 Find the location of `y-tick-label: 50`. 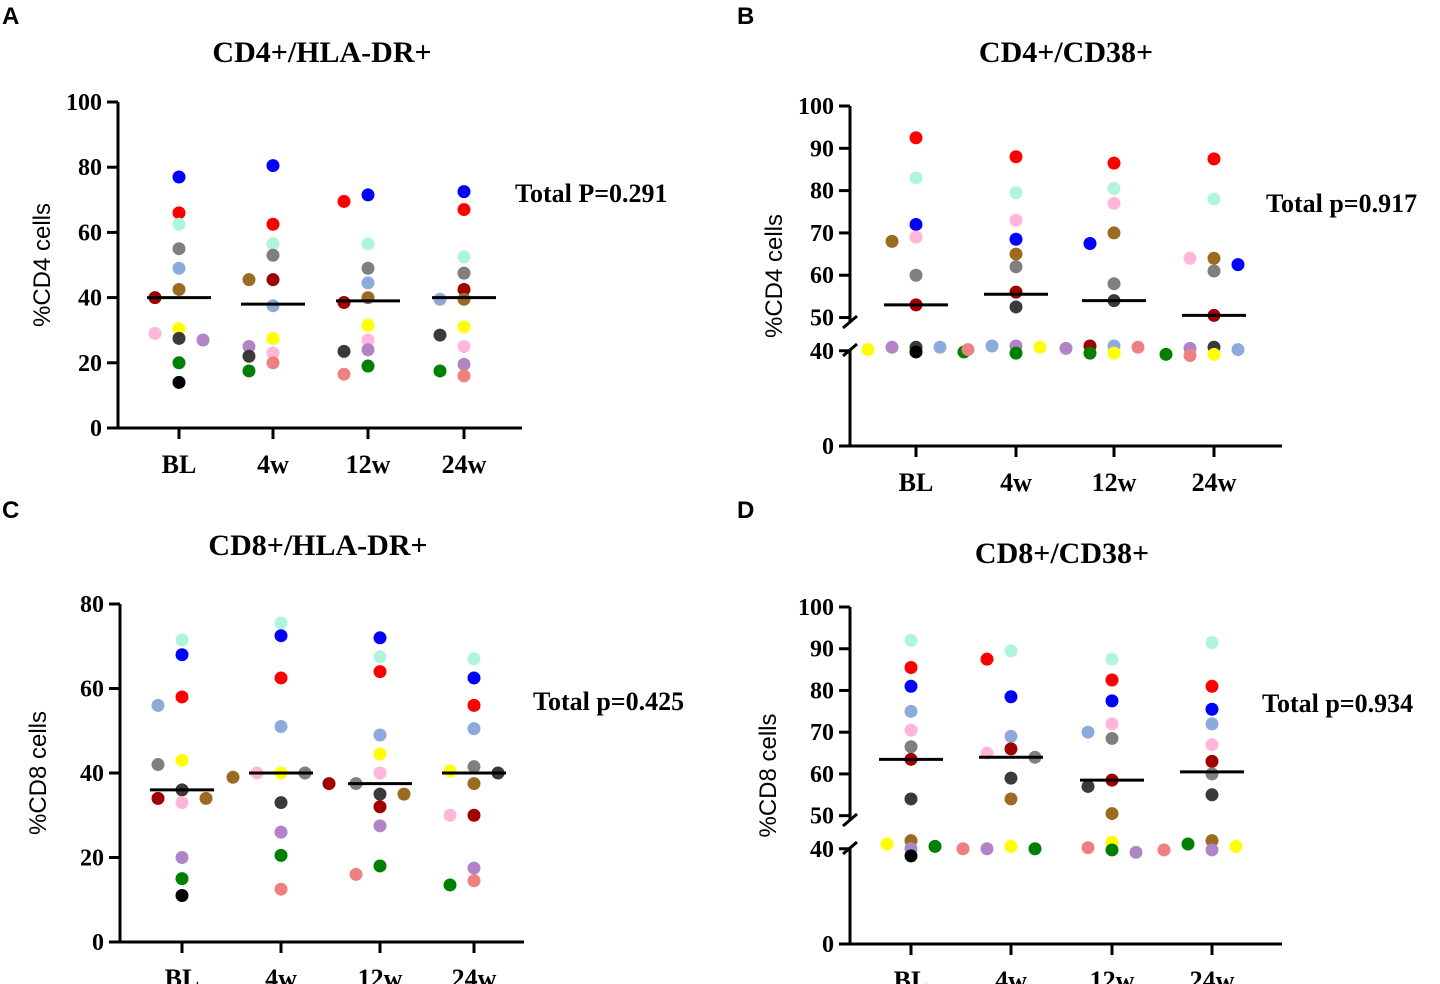

y-tick-label: 50 is located at coordinates (822, 319).